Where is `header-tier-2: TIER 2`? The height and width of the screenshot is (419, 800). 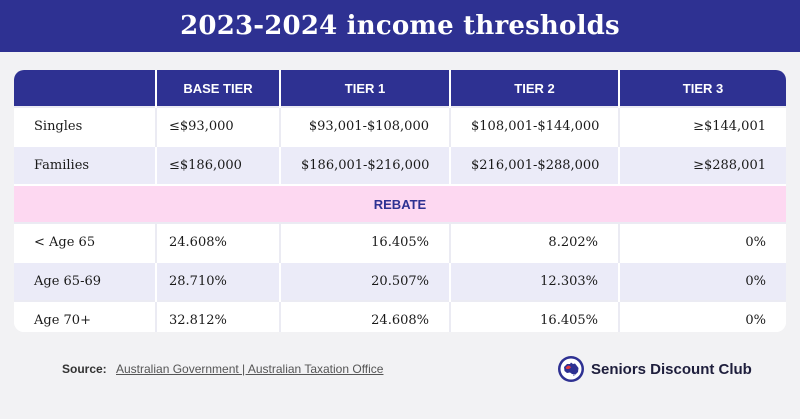
header-tier-2: TIER 2 is located at coordinates (534, 88).